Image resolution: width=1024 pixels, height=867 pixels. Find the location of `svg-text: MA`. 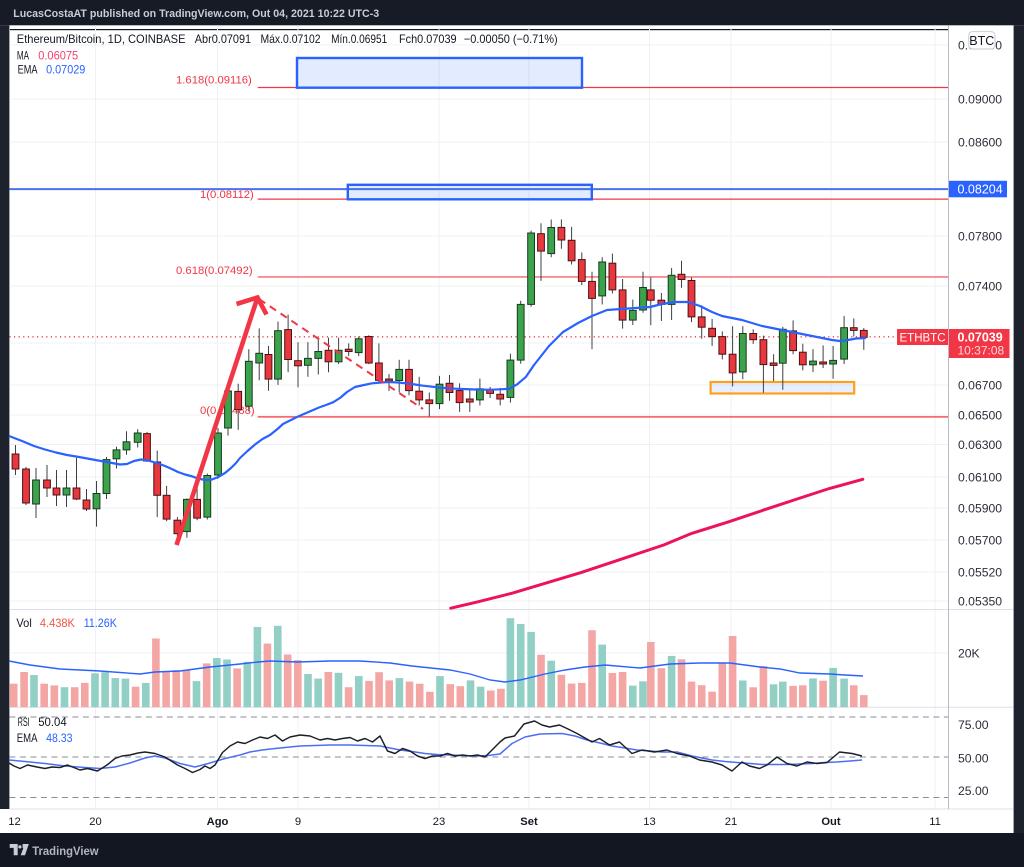

svg-text: MA is located at coordinates (23, 55).